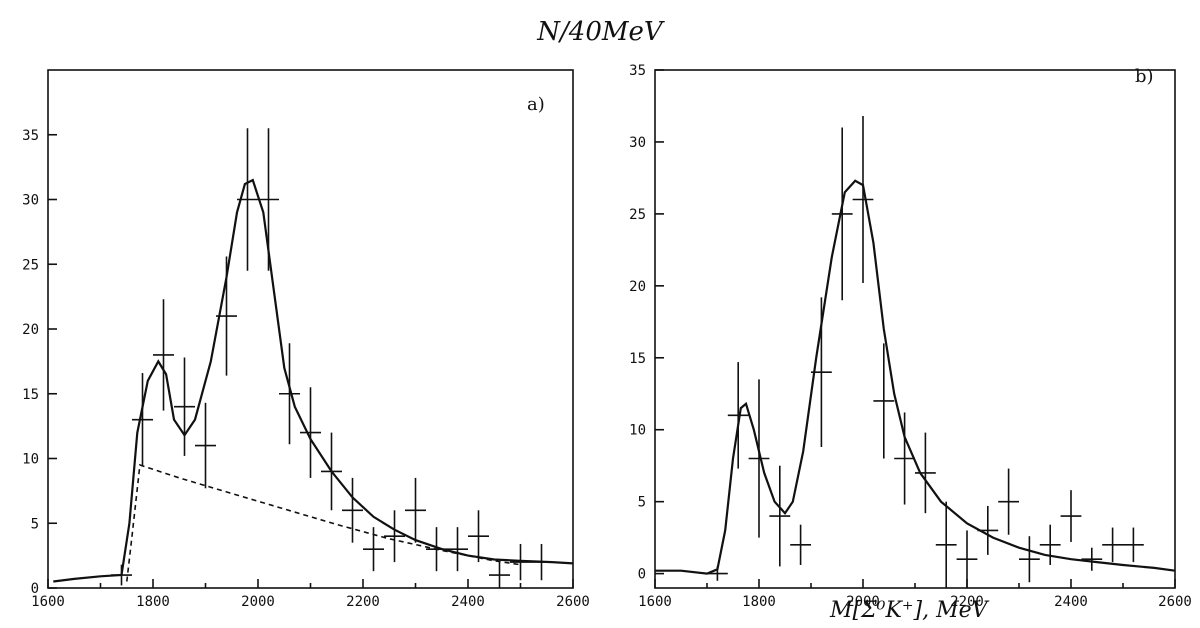 This screenshot has width=1200, height=628. What do you see at coordinates (915, 594) in the screenshot?
I see `panel-b-x-ticks: 1600 1800 2000 2200 2400 2600` at bounding box center [915, 594].